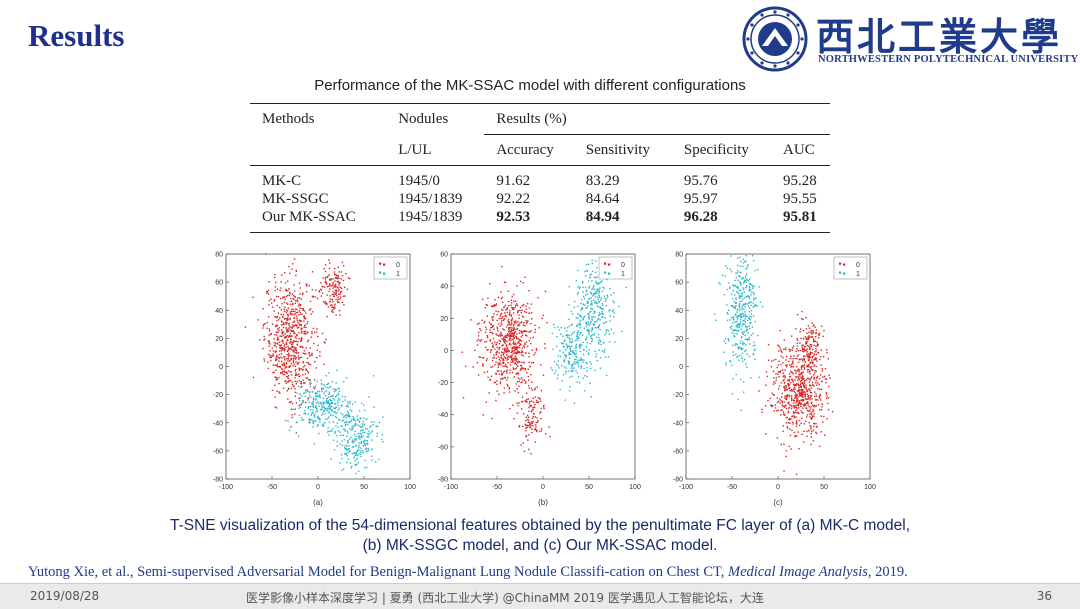 Image resolution: width=1080 pixels, height=609 pixels. What do you see at coordinates (778, 366) in the screenshot?
I see `plot-frame` at bounding box center [778, 366].